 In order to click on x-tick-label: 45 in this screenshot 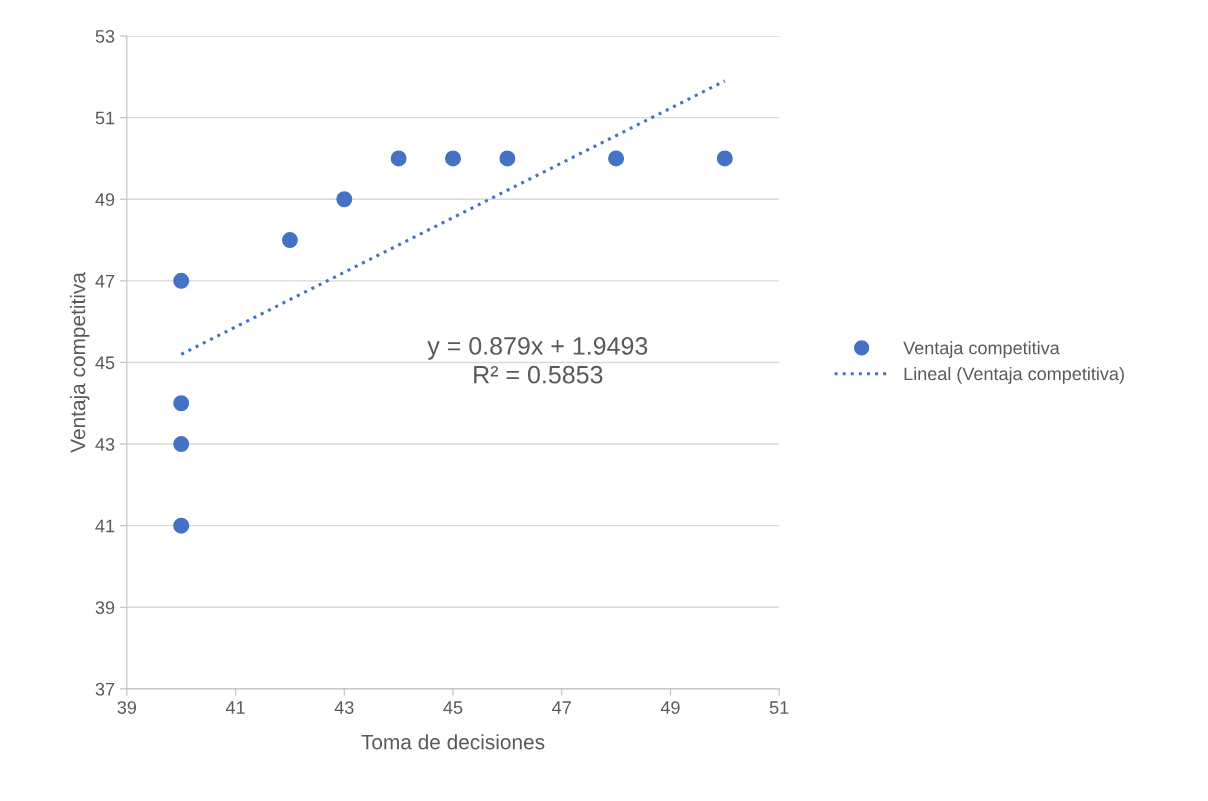, I will do `click(453, 707)`.